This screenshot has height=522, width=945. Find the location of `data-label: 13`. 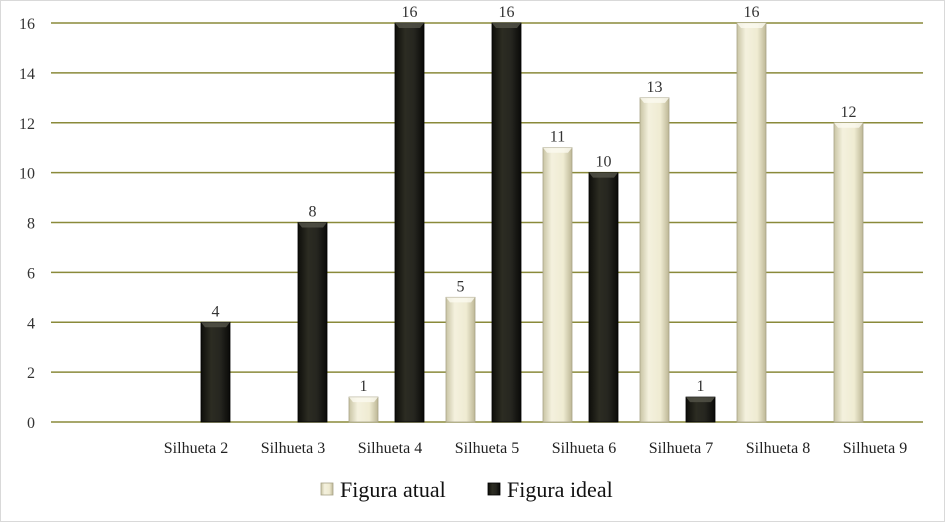

data-label: 13 is located at coordinates (655, 87).